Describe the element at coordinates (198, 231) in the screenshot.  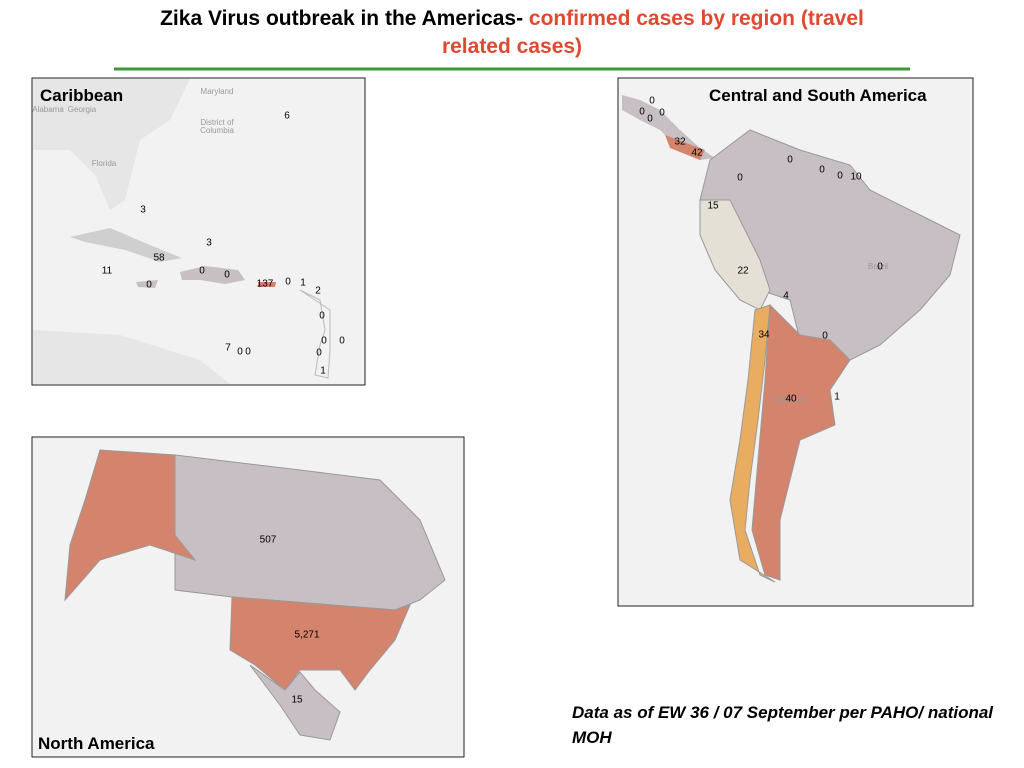
I see `caribbean-map` at that location.